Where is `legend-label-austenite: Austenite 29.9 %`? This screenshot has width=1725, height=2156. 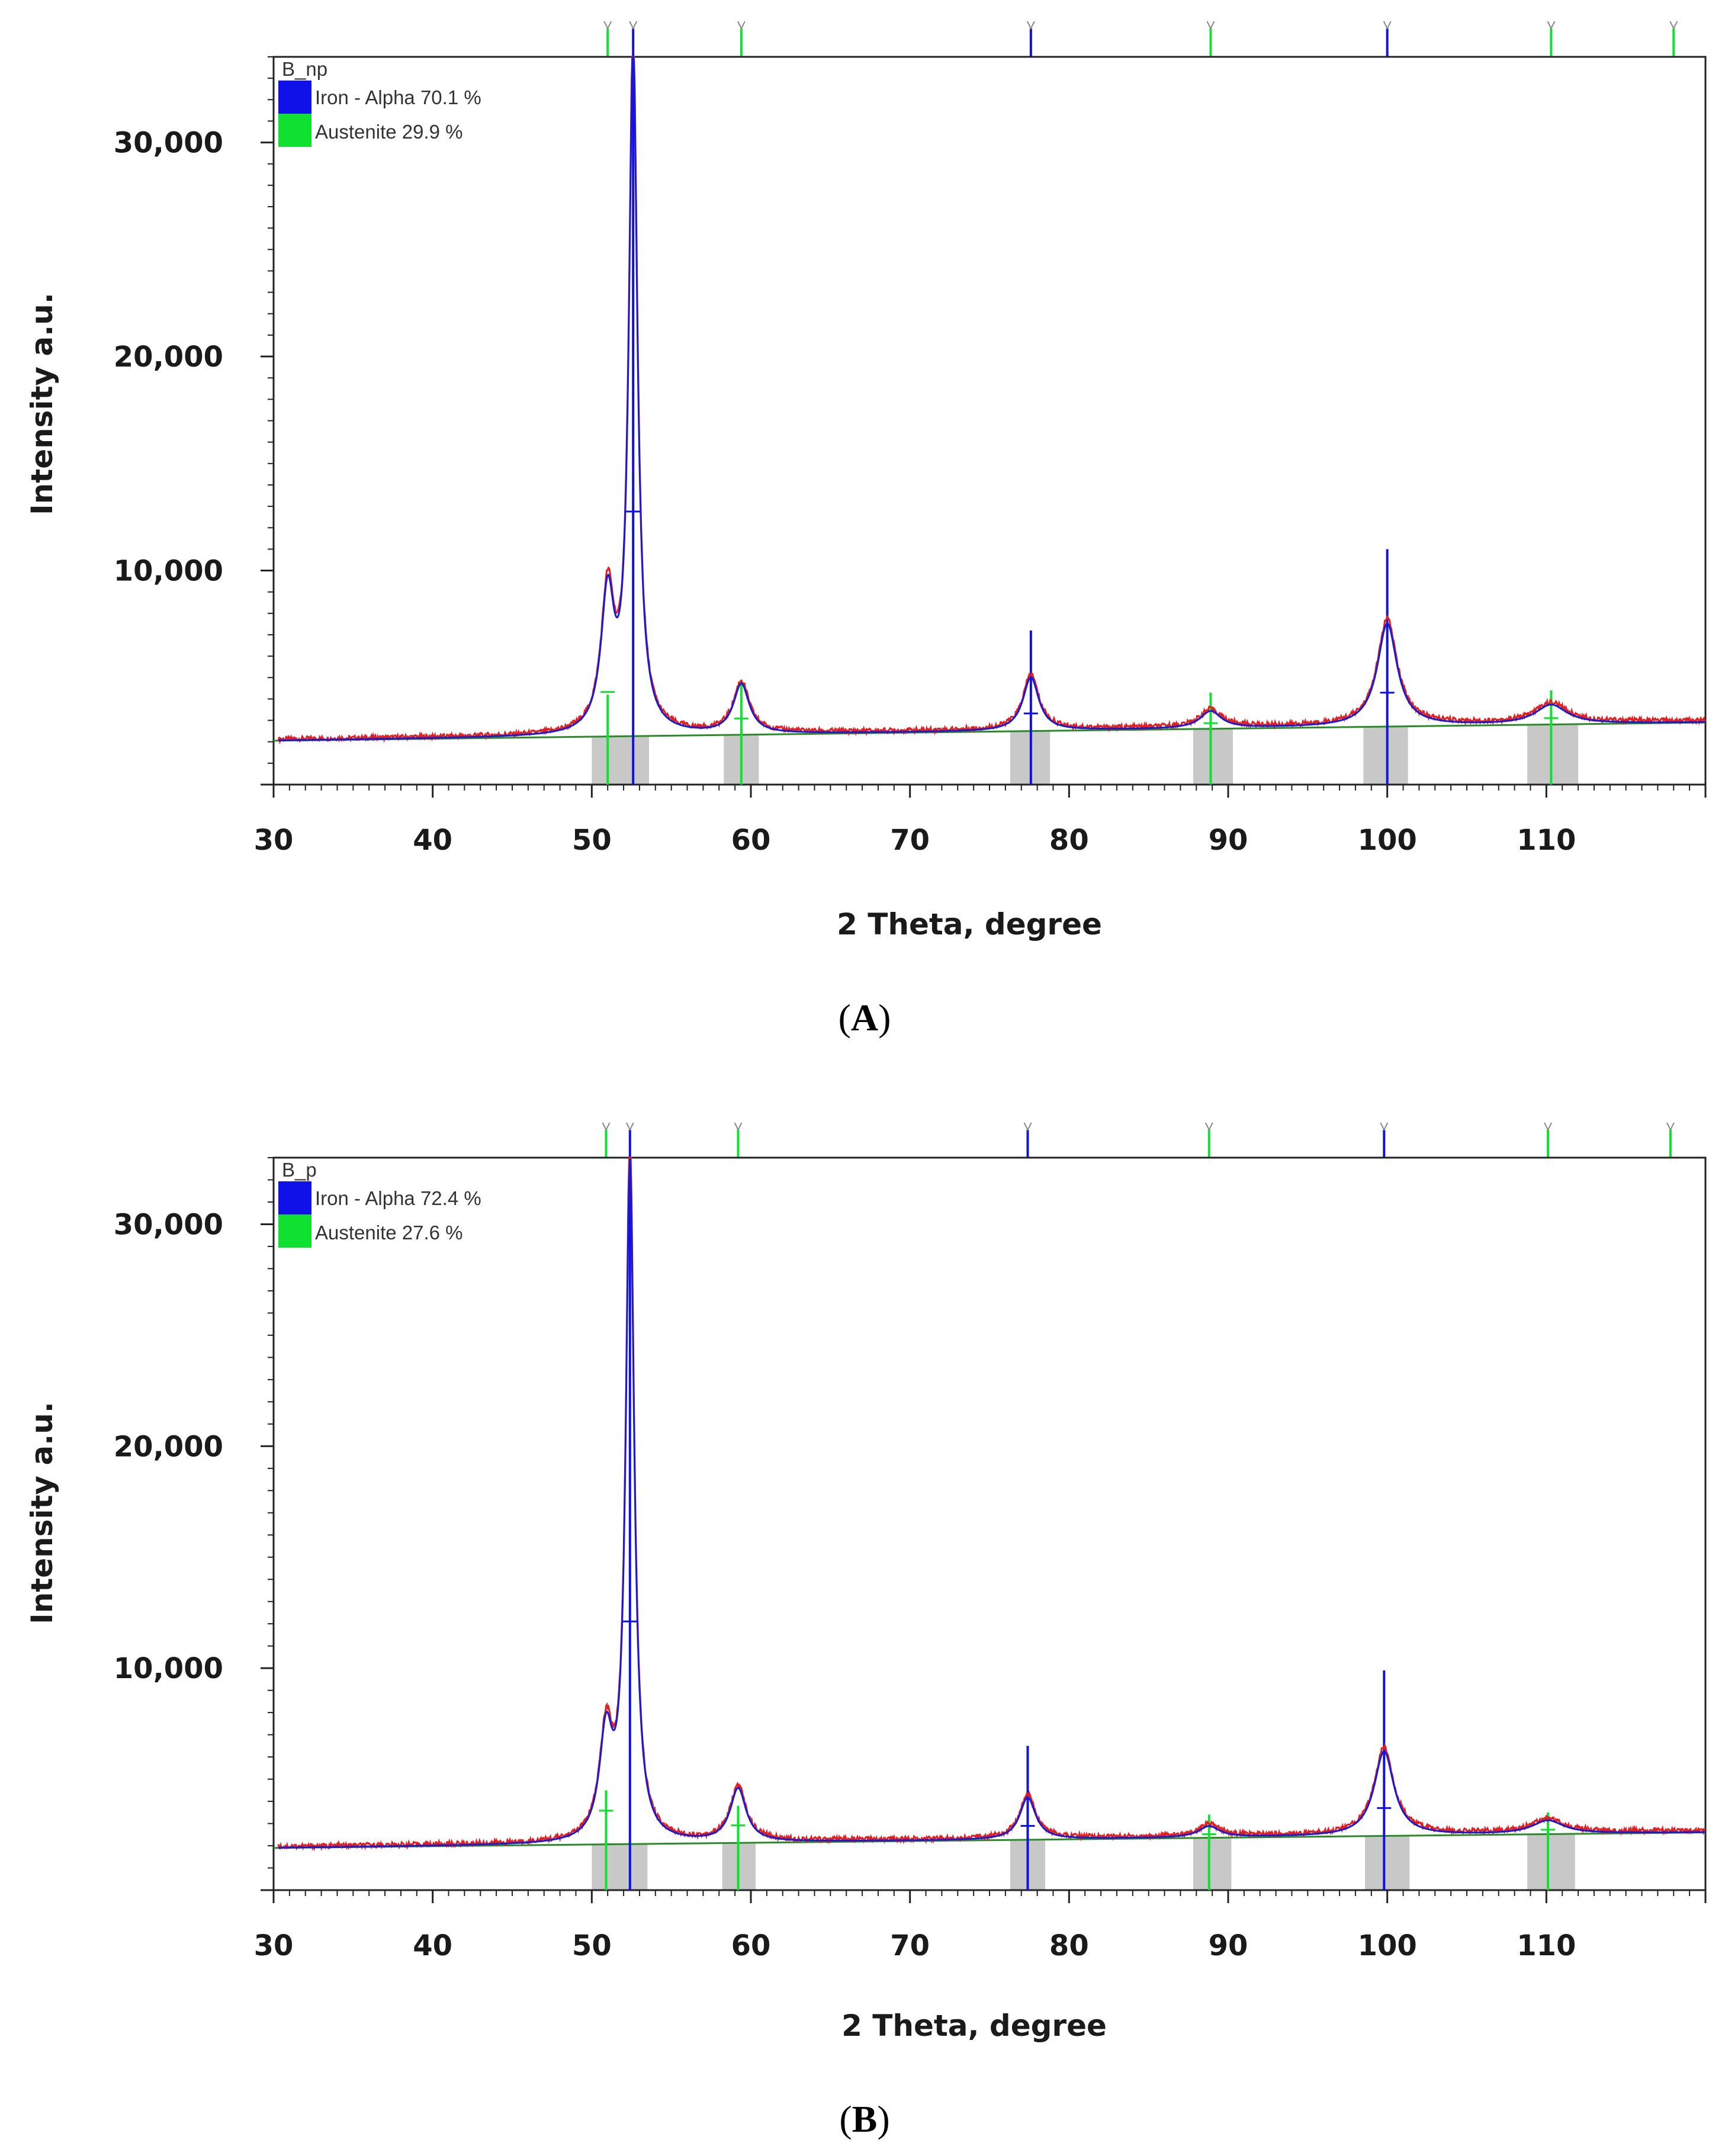
legend-label-austenite: Austenite 29.9 % is located at coordinates (389, 132).